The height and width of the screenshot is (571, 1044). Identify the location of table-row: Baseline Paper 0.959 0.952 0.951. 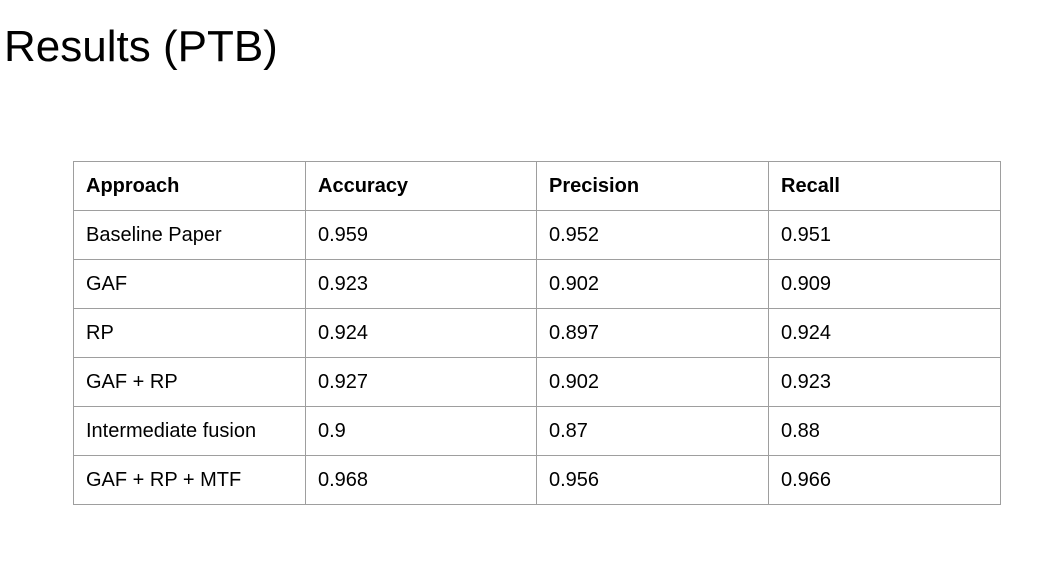
(537, 235).